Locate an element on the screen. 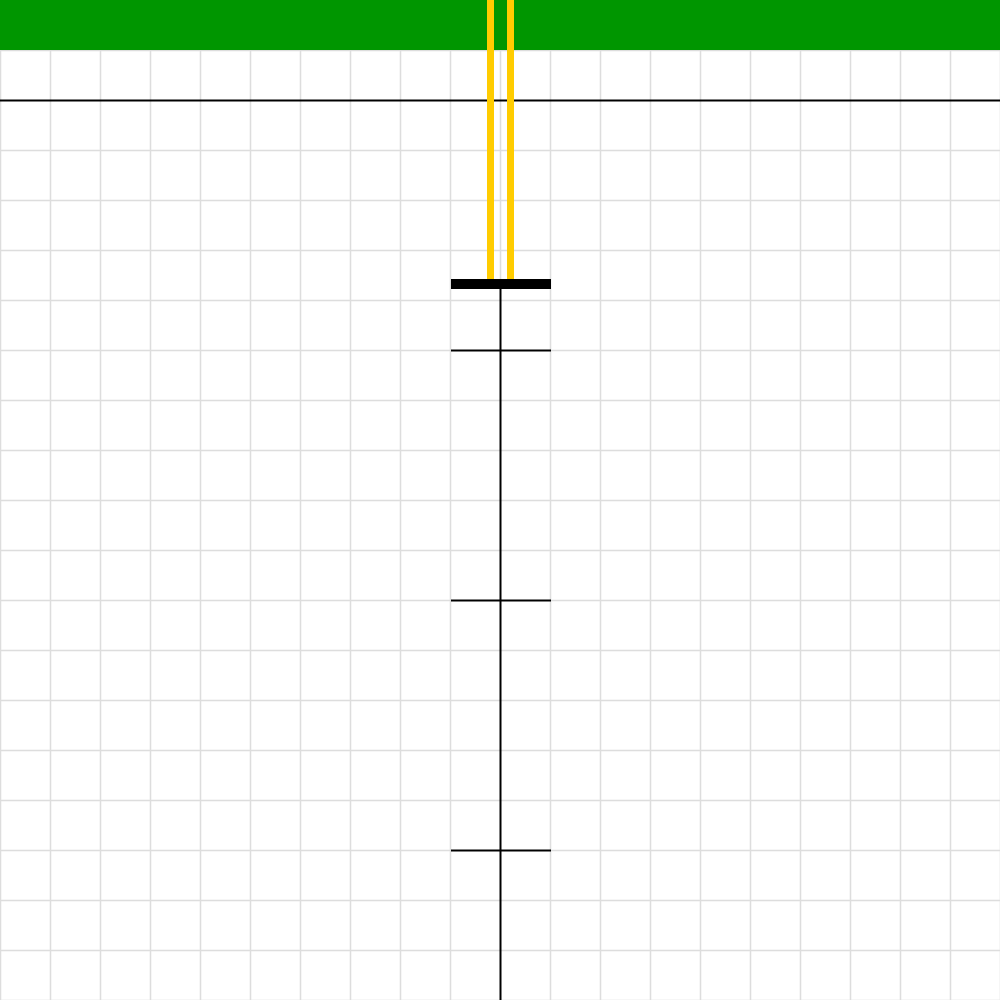 Image resolution: width=1000 pixels, height=1000 pixels. goal-zone is located at coordinates (500, 25).